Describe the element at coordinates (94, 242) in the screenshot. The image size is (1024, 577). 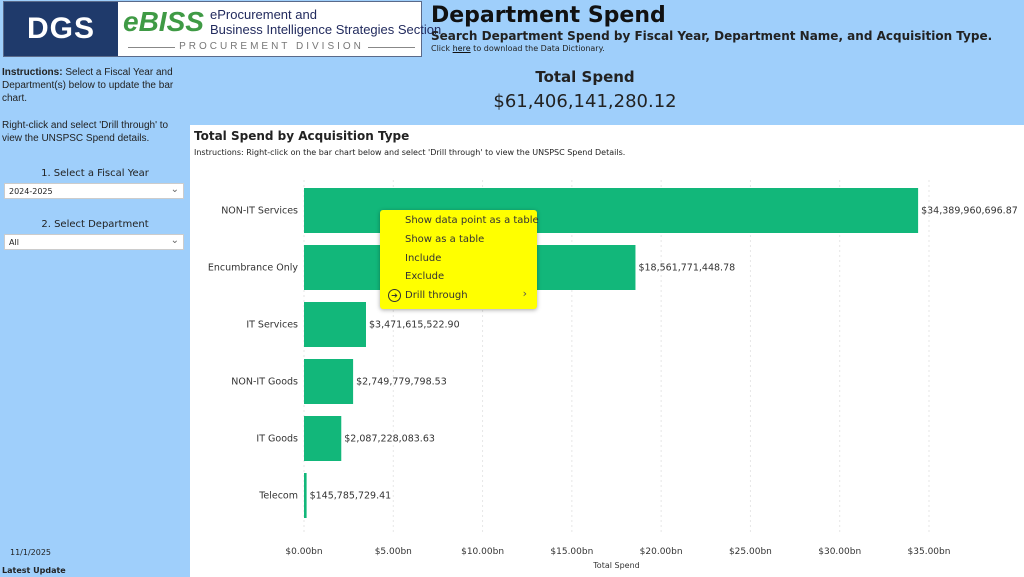
I see `department-dropdown: All ⌄` at that location.